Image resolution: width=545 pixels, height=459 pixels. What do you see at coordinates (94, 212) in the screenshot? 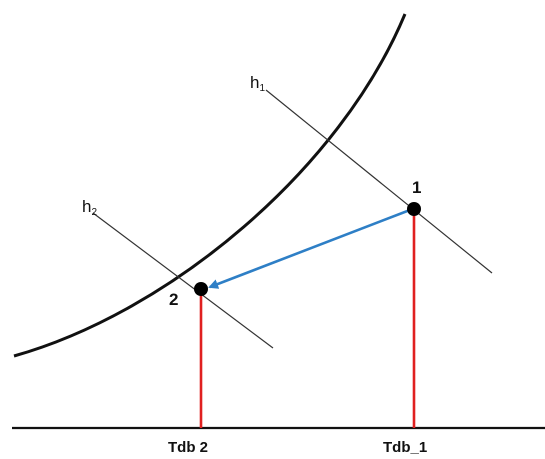
I see `enthalpy-h2-subscript: 2` at bounding box center [94, 212].